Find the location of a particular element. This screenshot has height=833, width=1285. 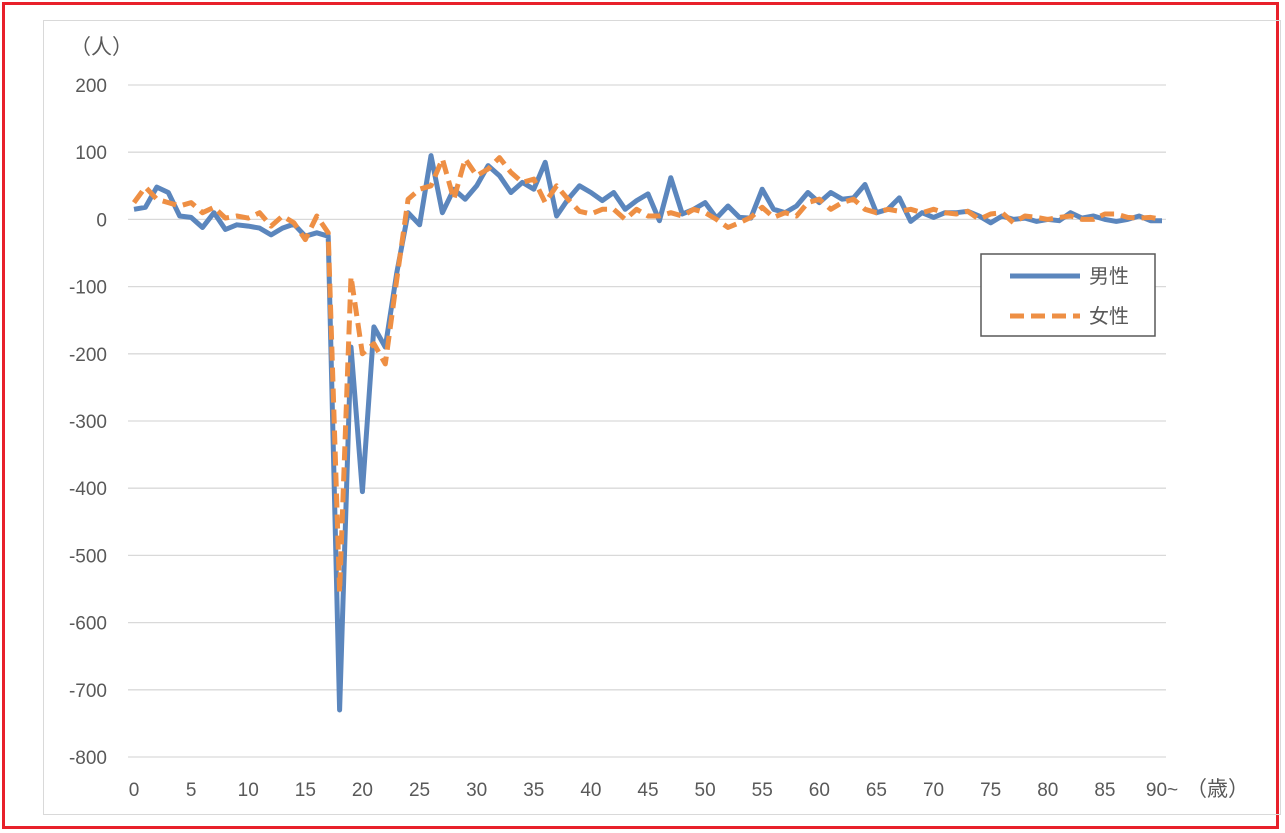

x-tick-label: 35 is located at coordinates (533, 790).